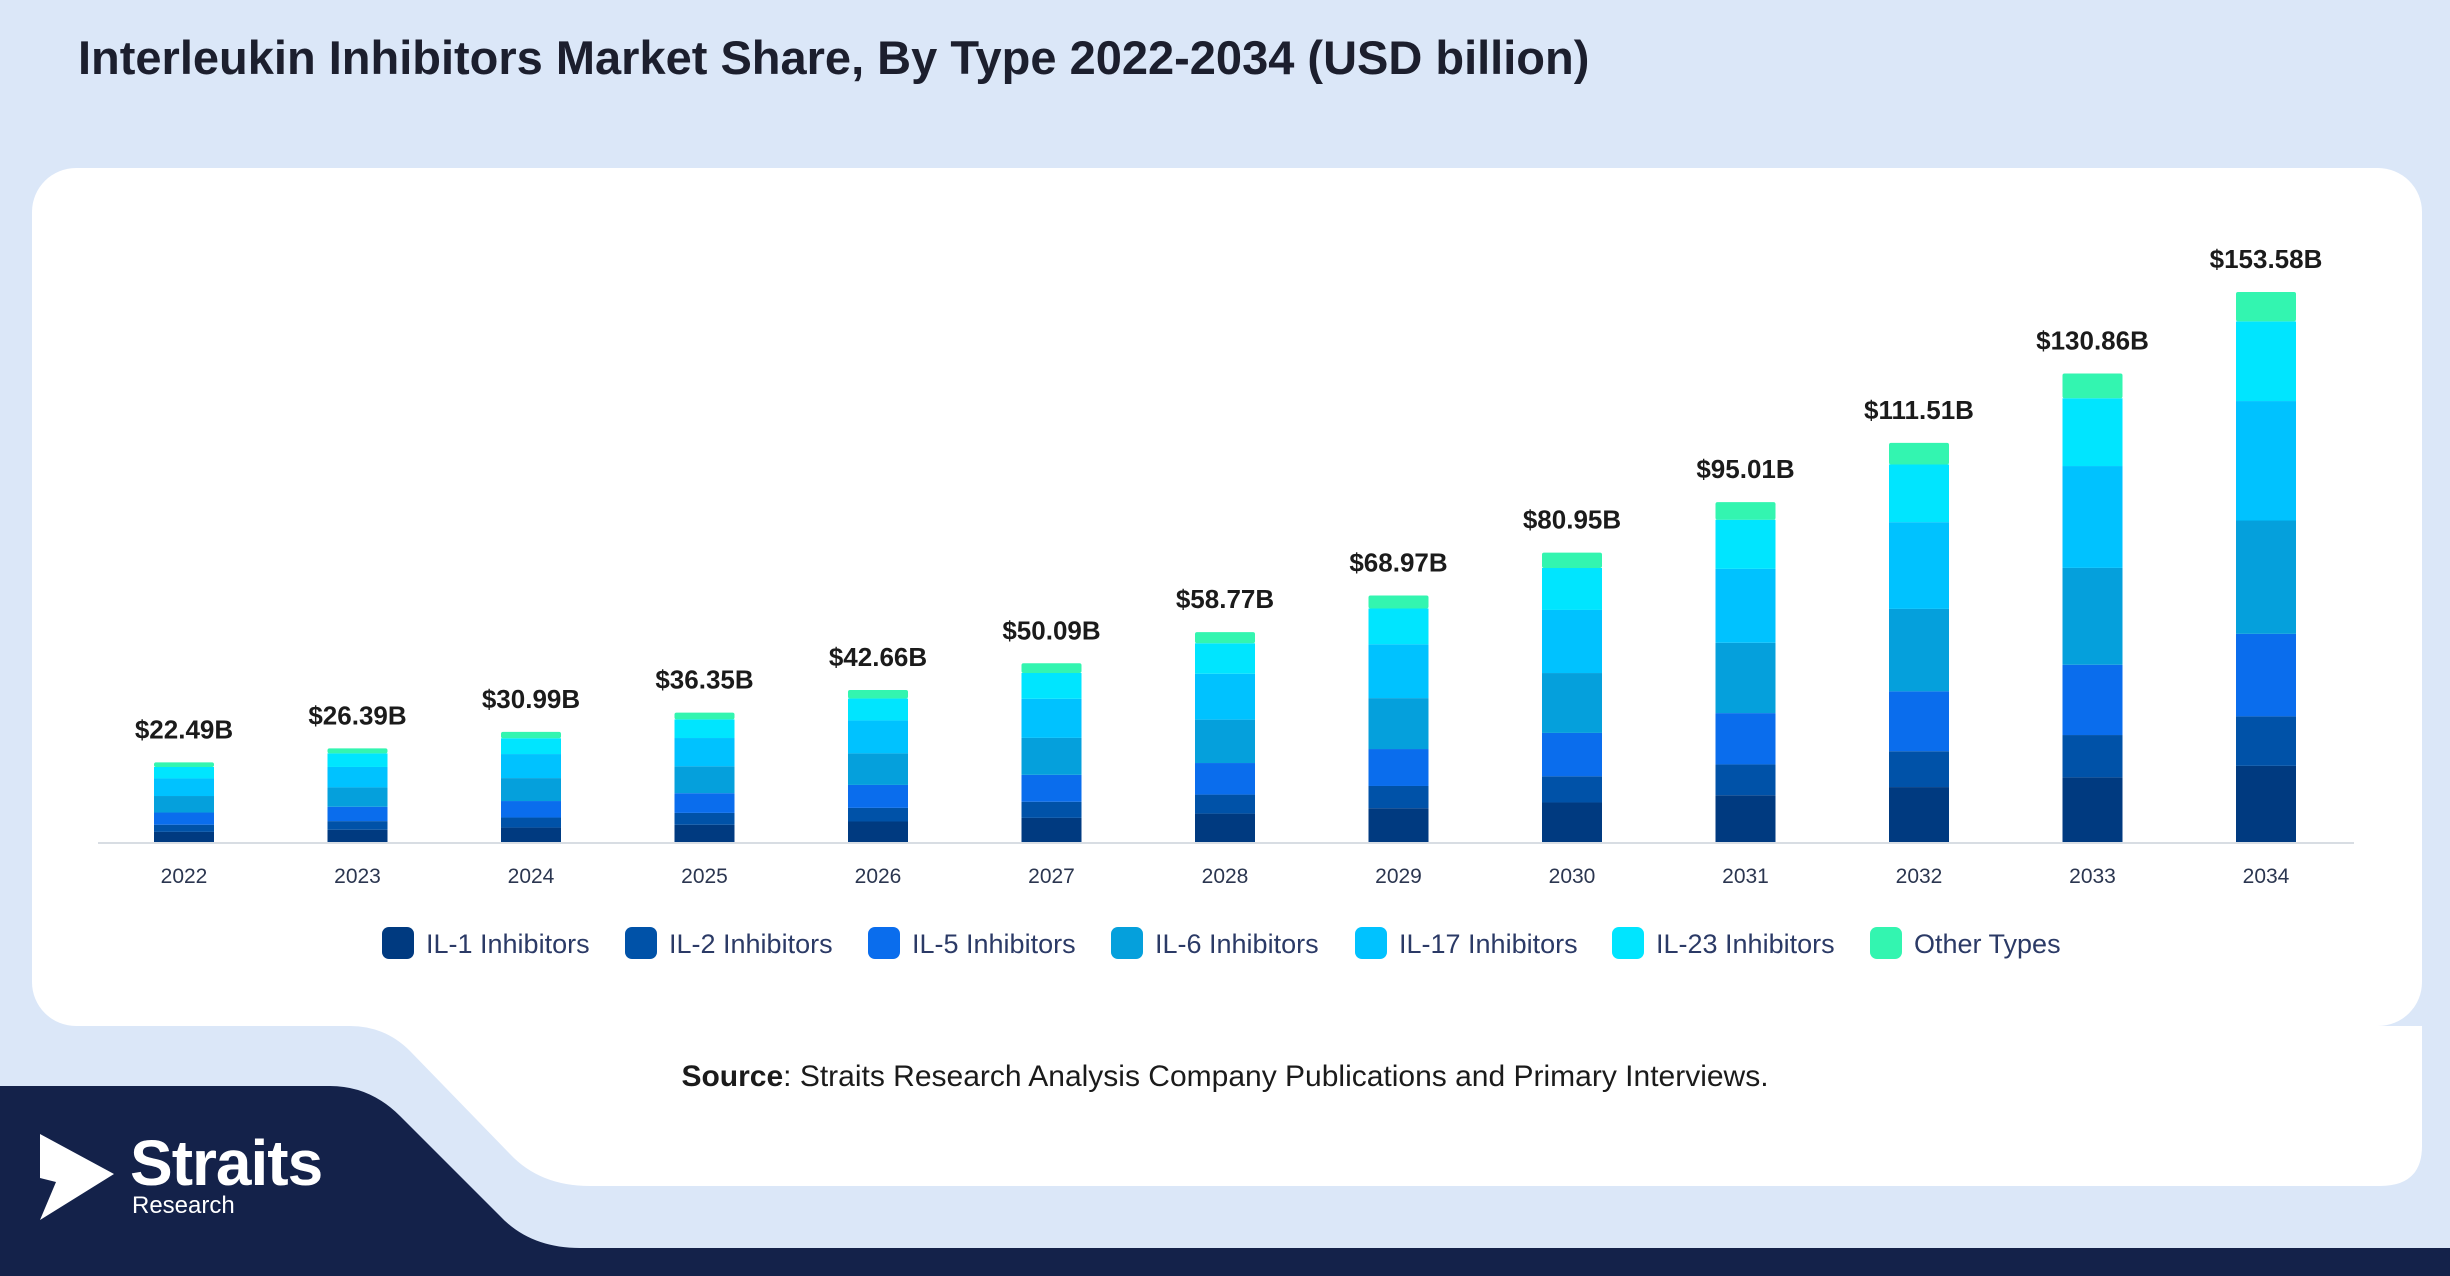 The image size is (2450, 1276). Describe the element at coordinates (1225, 876) in the screenshot. I see `x-tick-label: 2028` at that location.